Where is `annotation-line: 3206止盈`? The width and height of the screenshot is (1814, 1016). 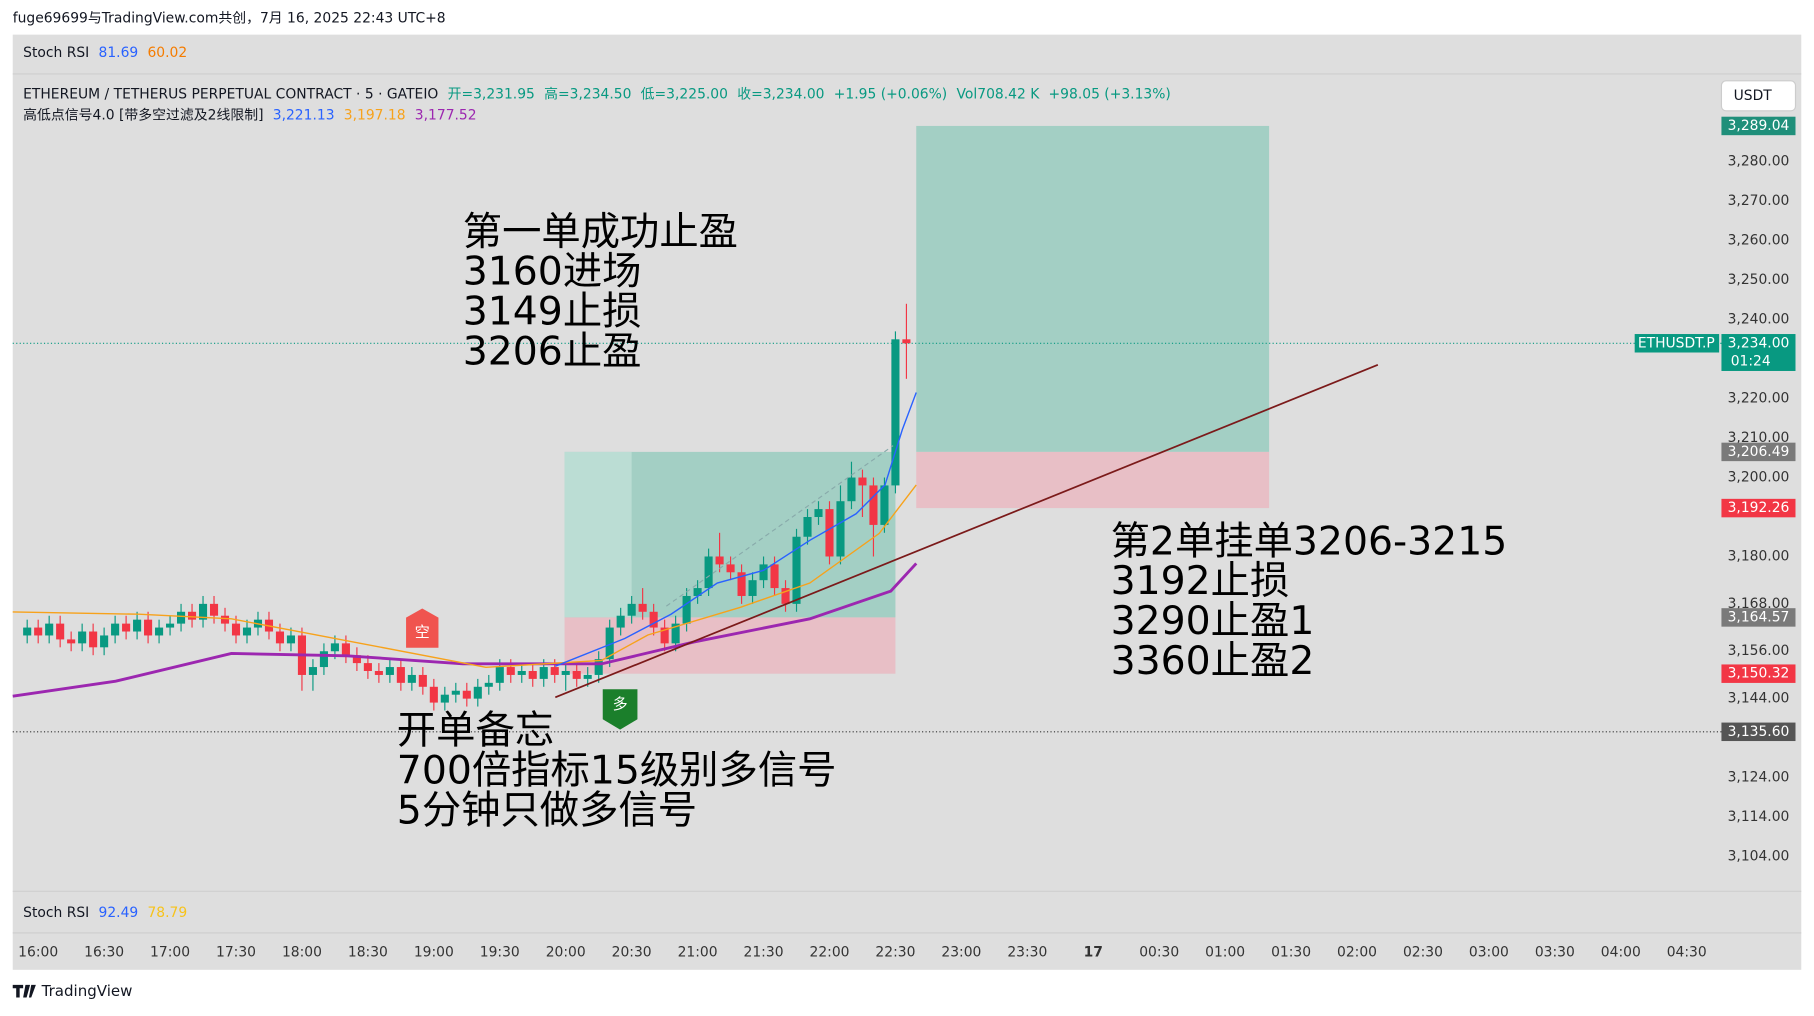 annotation-line: 3206止盈 is located at coordinates (552, 351).